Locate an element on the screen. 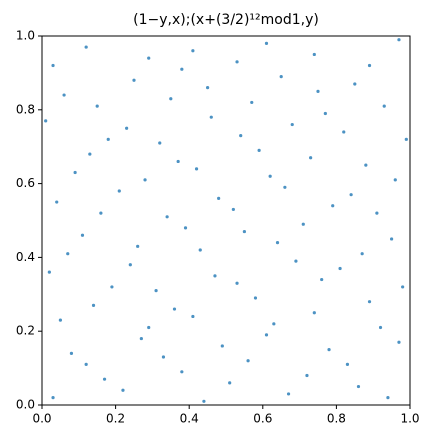  y-tick-label: 1.0 is located at coordinates (25, 36).